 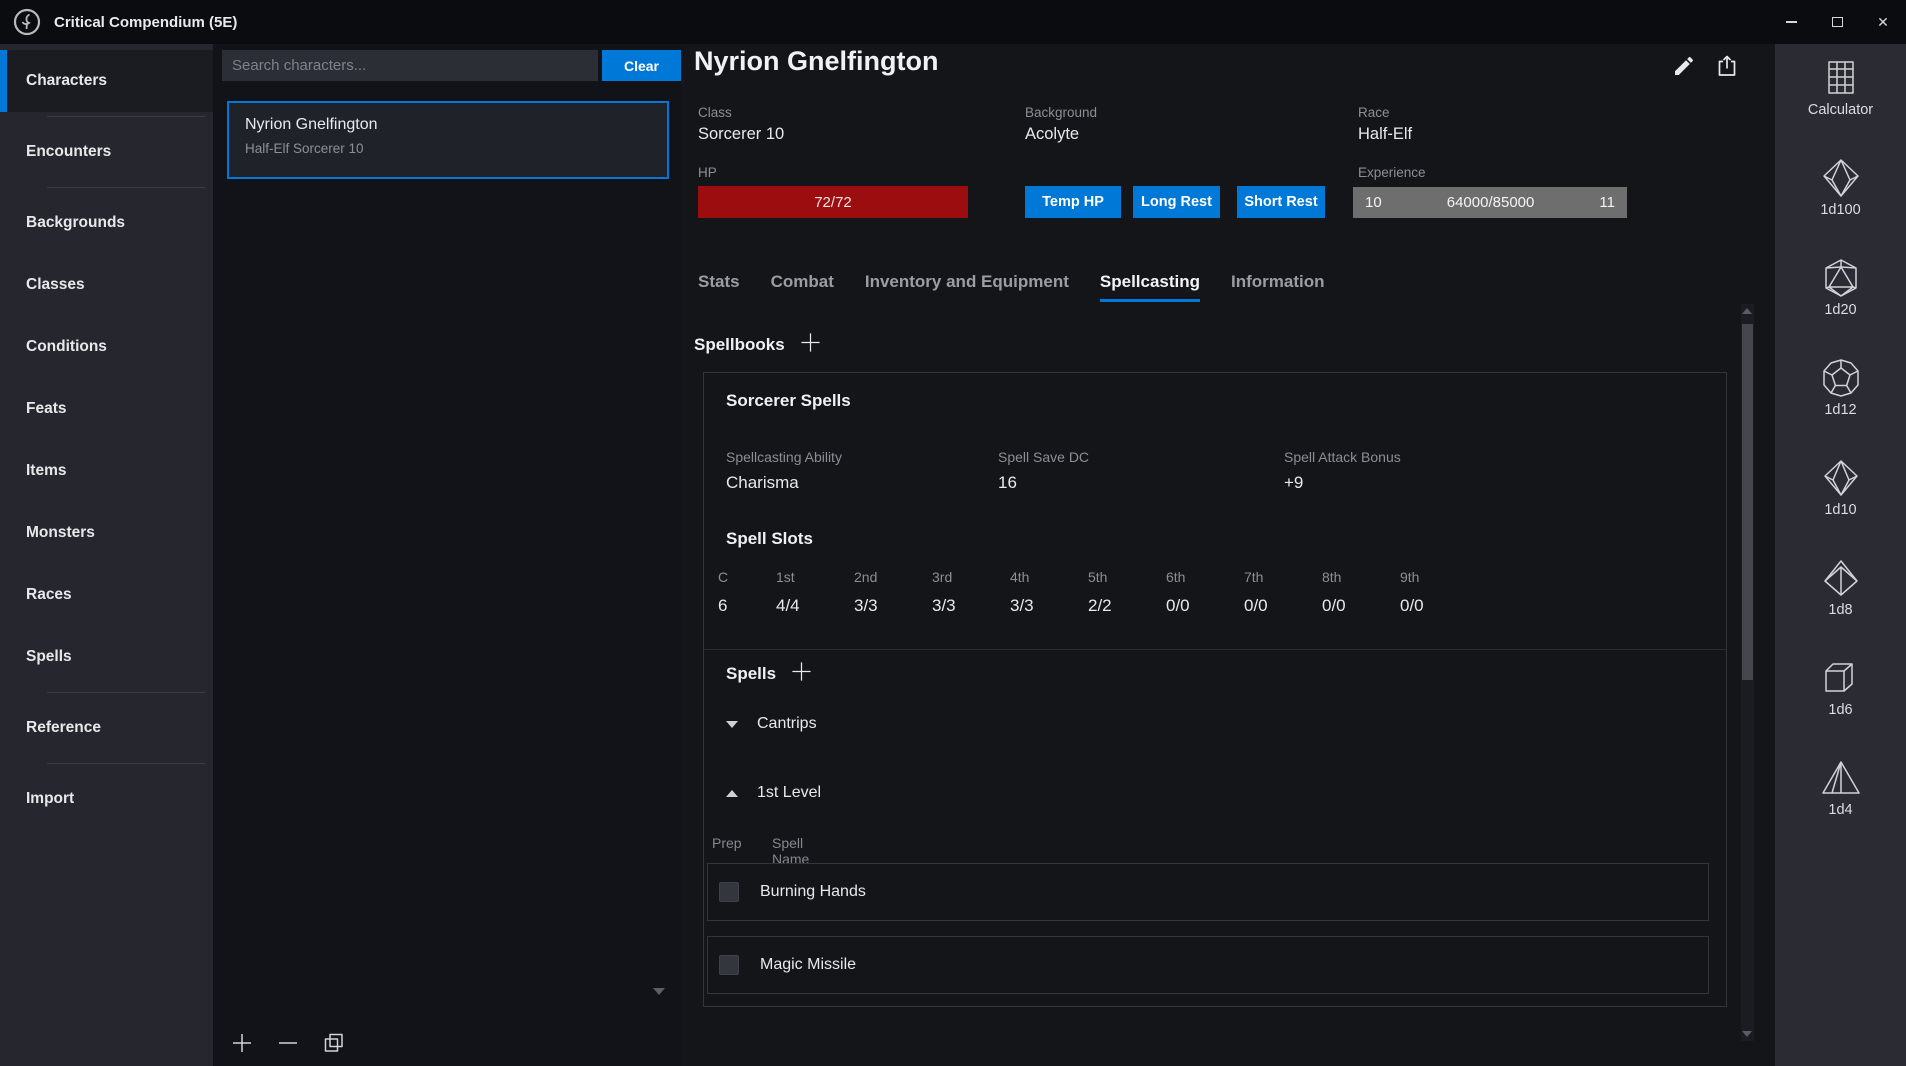 What do you see at coordinates (1052, 134) in the screenshot?
I see `background-value: Acolyte` at bounding box center [1052, 134].